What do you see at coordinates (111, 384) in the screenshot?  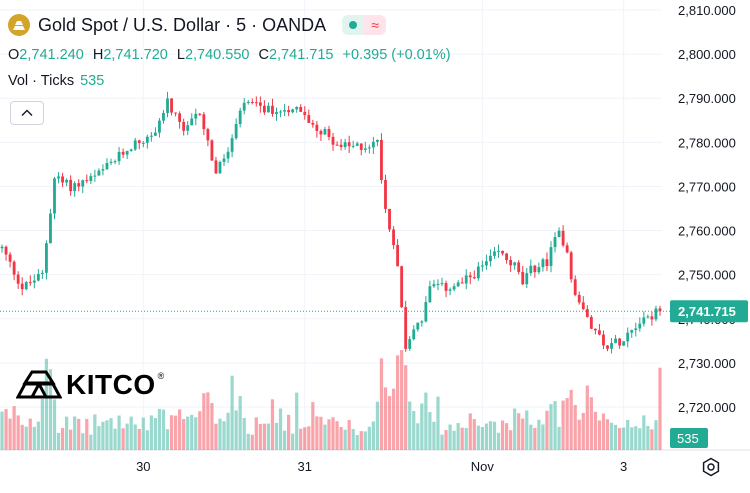 I see `kitco-brand: KITCO` at bounding box center [111, 384].